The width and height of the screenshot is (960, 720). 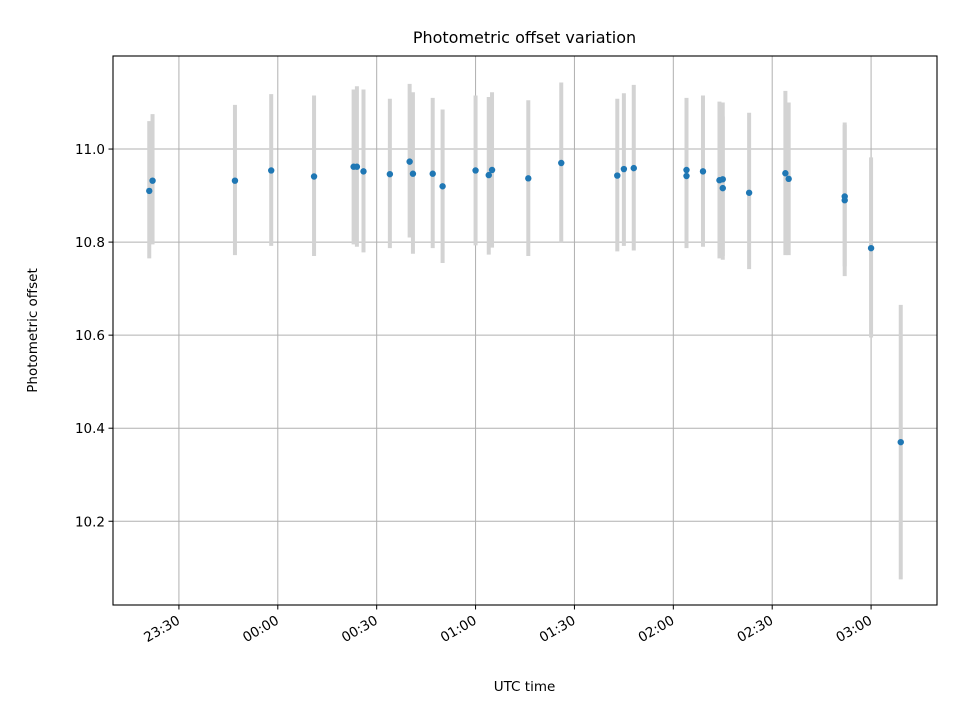 What do you see at coordinates (459, 629) in the screenshot?
I see `x-tick-label: 01:00` at bounding box center [459, 629].